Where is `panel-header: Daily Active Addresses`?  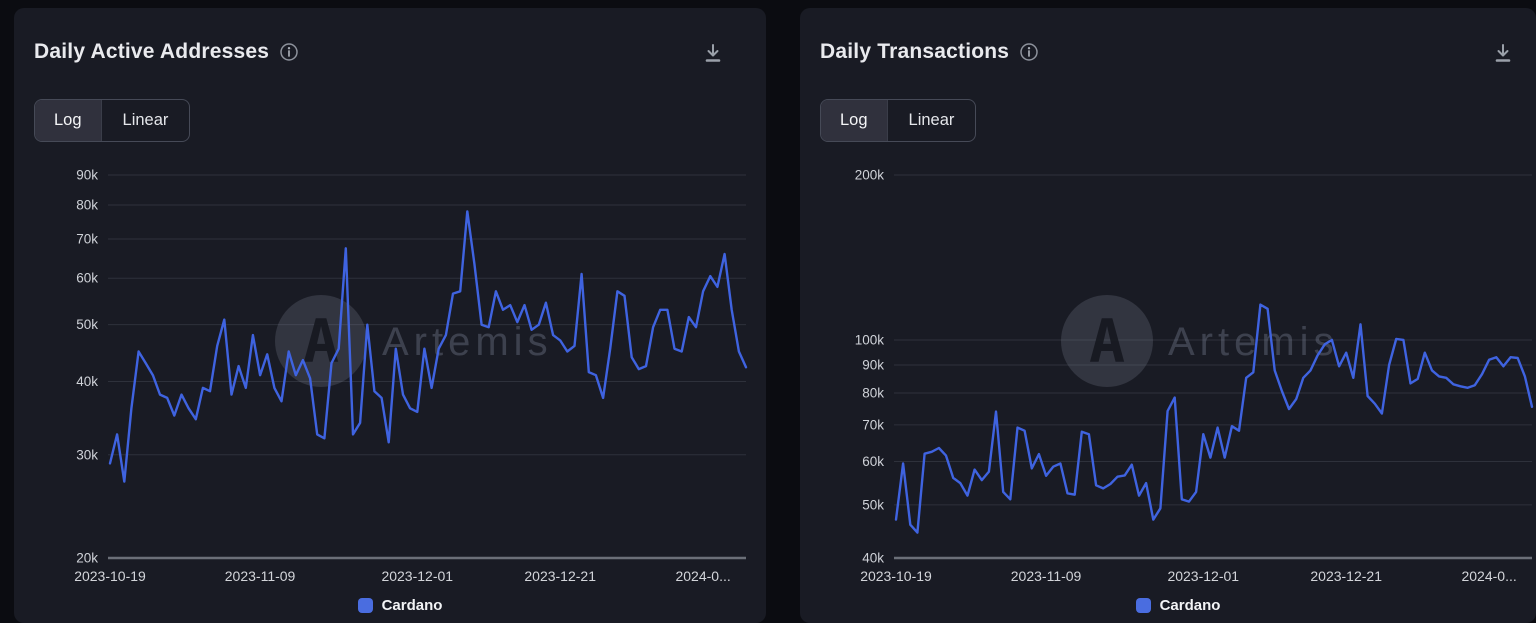
panel-header: Daily Active Addresses is located at coordinates (400, 52).